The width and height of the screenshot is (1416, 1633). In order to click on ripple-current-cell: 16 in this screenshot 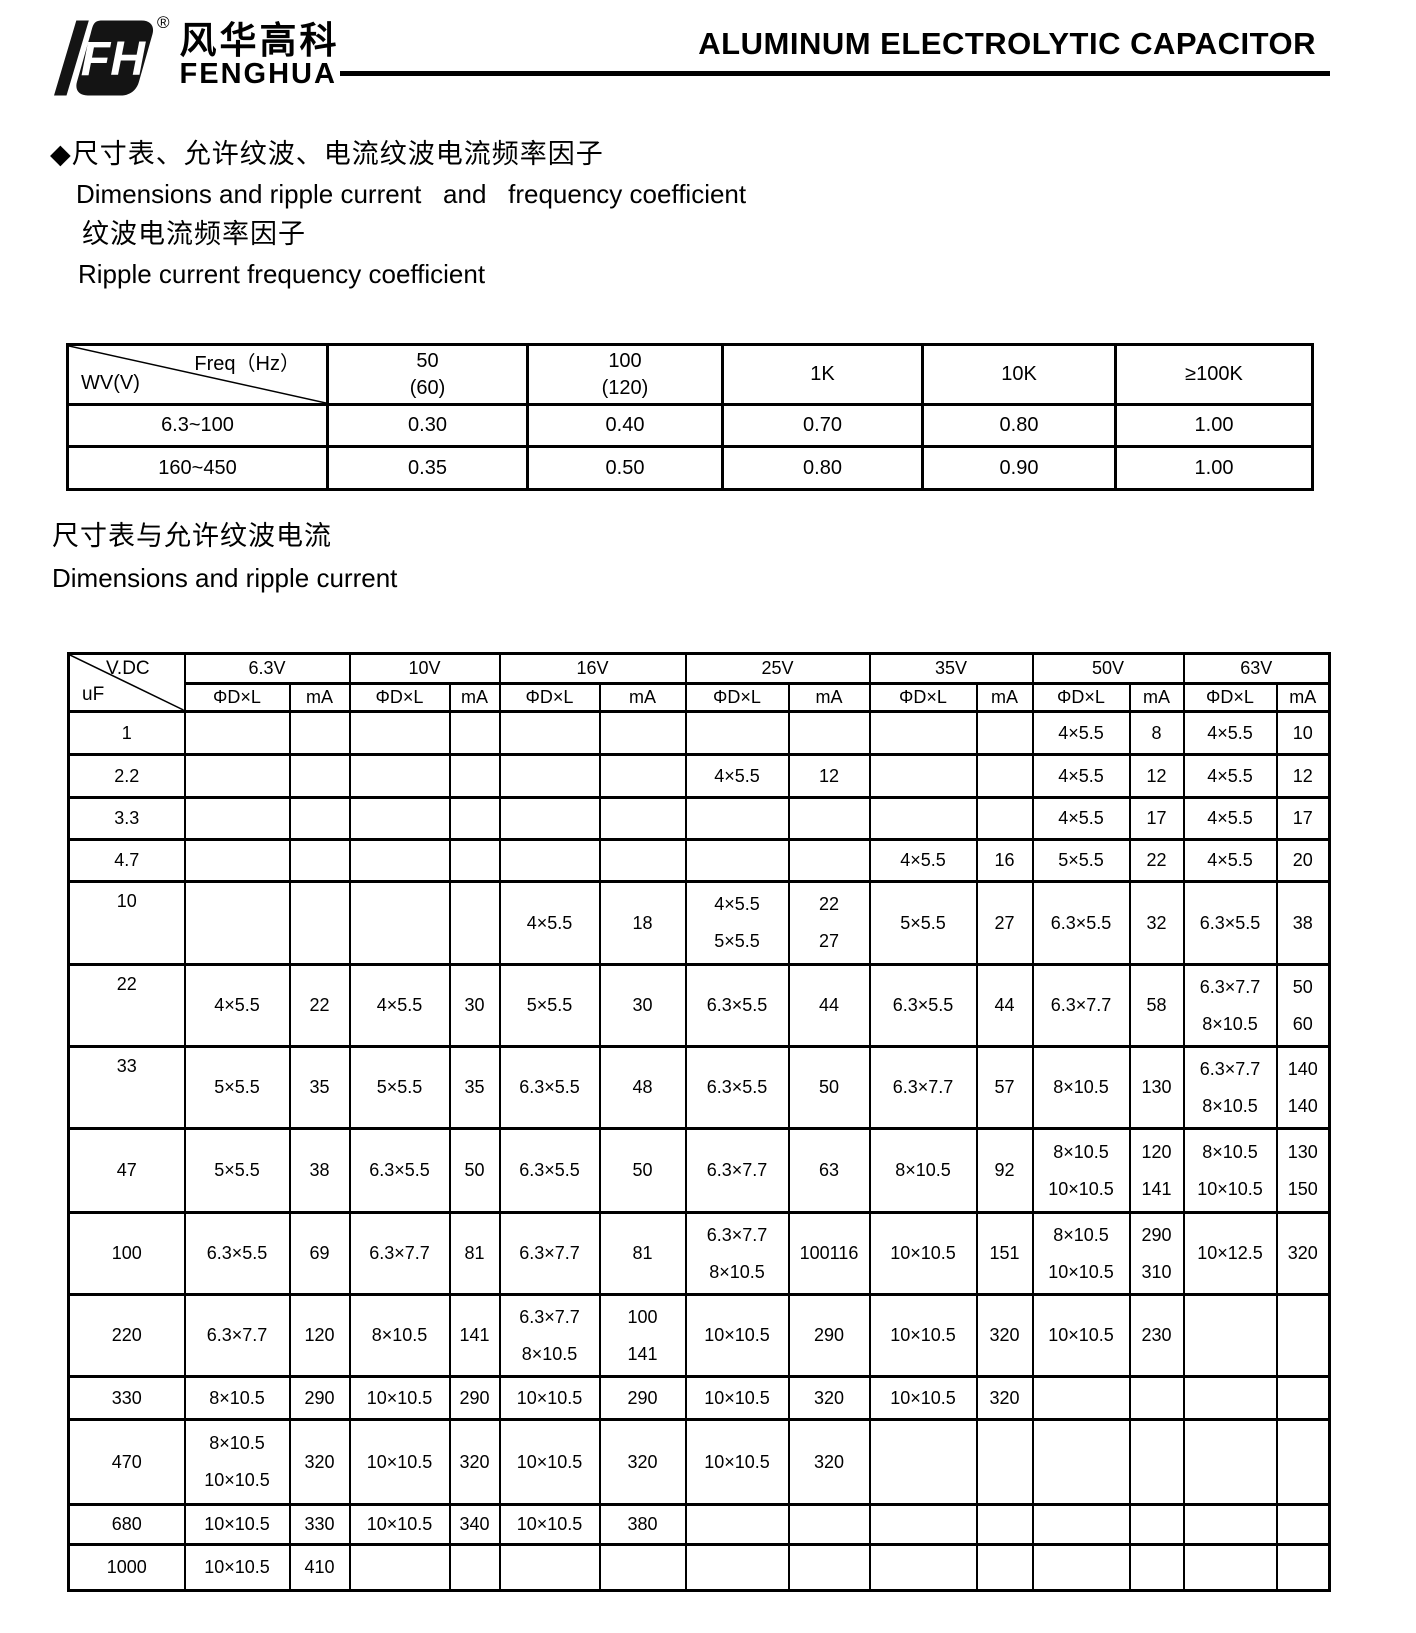, I will do `click(1004, 860)`.